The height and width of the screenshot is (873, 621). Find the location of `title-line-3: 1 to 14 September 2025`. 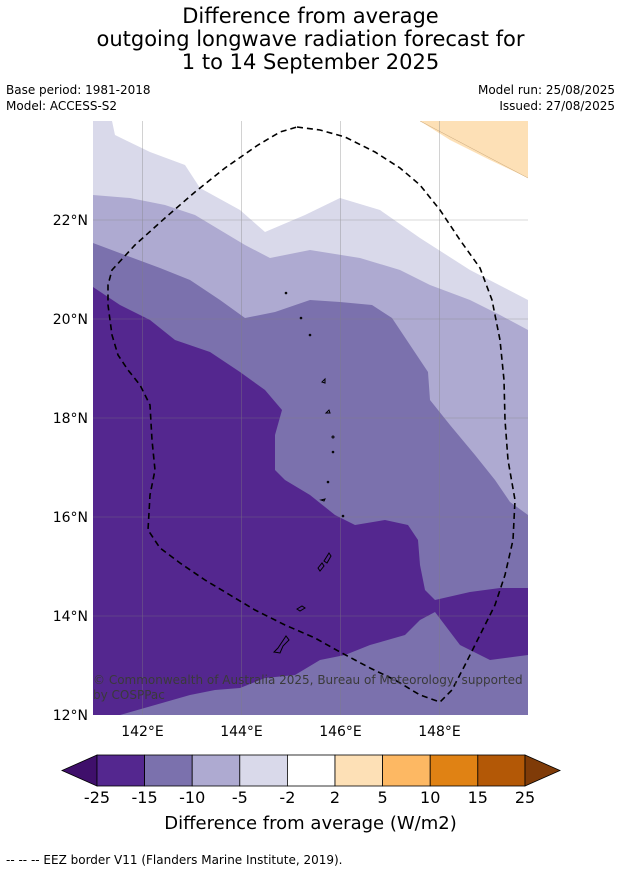

title-line-3: 1 to 14 September 2025 is located at coordinates (310, 62).